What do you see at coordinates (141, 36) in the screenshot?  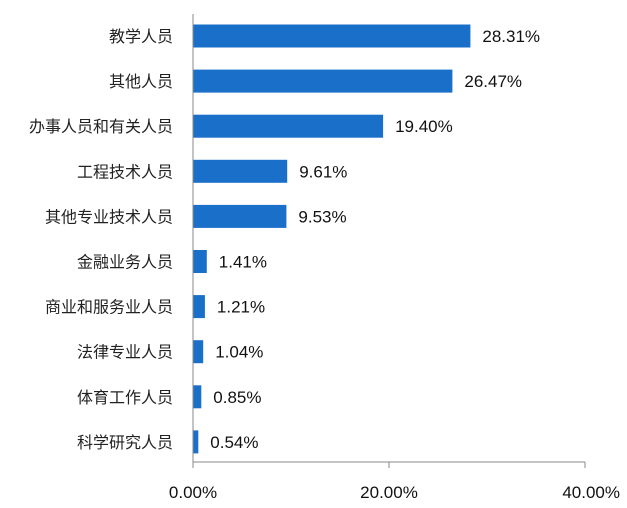 I see `category-label: 教学人员` at bounding box center [141, 36].